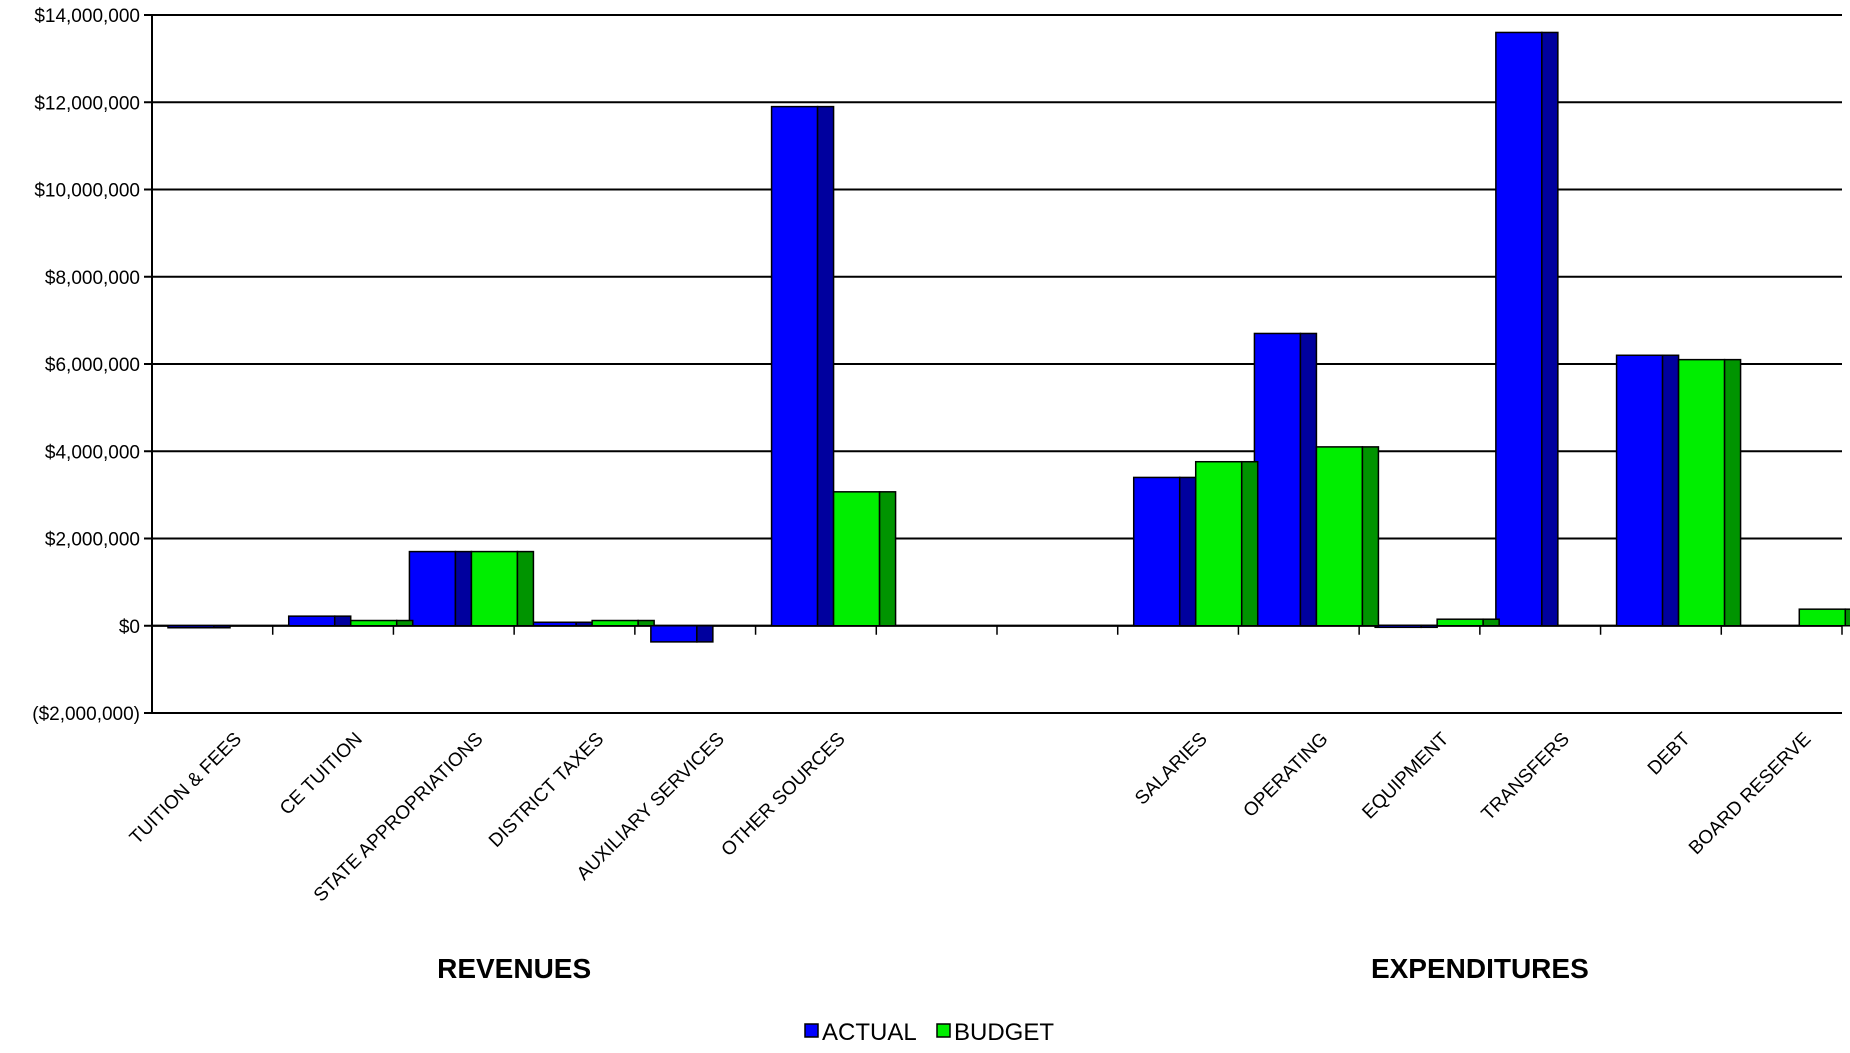 Image resolution: width=1850 pixels, height=1053 pixels. I want to click on legend-label: BUDGET, so click(1004, 1032).